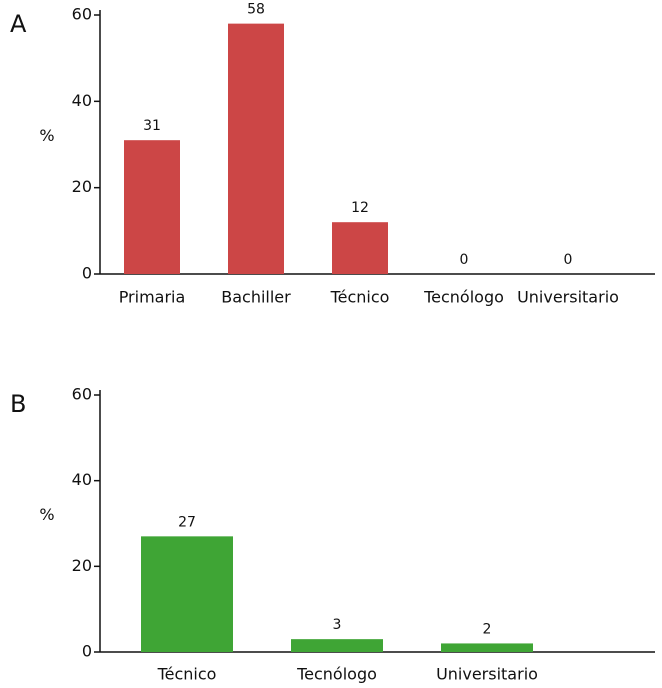 The height and width of the screenshot is (688, 662). What do you see at coordinates (18, 24) in the screenshot?
I see `panel-label: A` at bounding box center [18, 24].